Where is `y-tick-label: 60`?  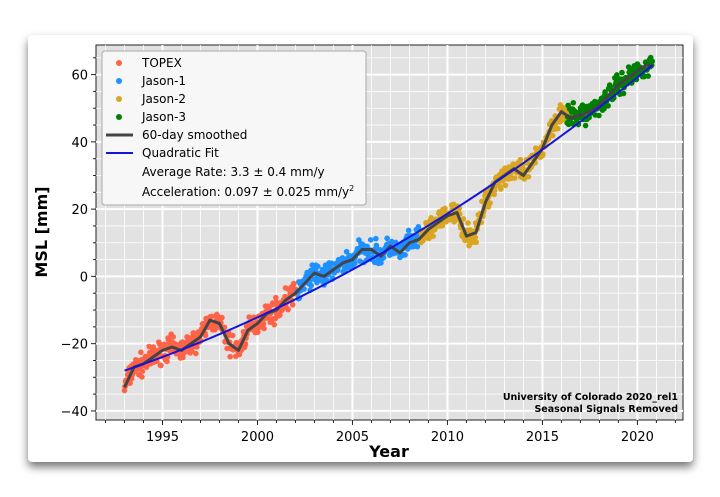 y-tick-label: 60 is located at coordinates (79, 76).